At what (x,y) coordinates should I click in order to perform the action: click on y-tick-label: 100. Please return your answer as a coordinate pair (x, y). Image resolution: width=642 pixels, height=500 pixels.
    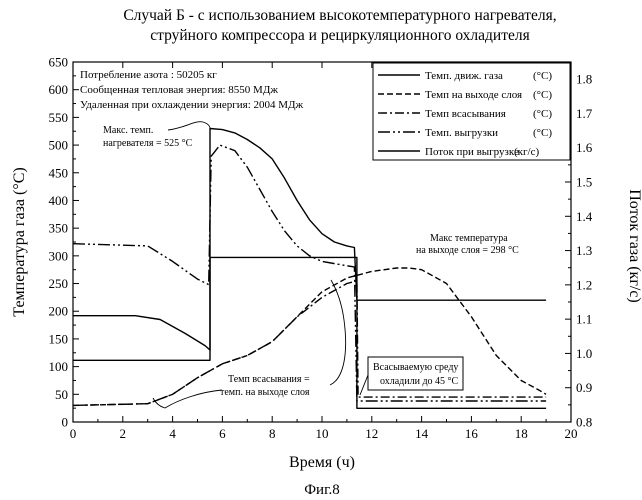
    Looking at the image, I should click on (59, 366).